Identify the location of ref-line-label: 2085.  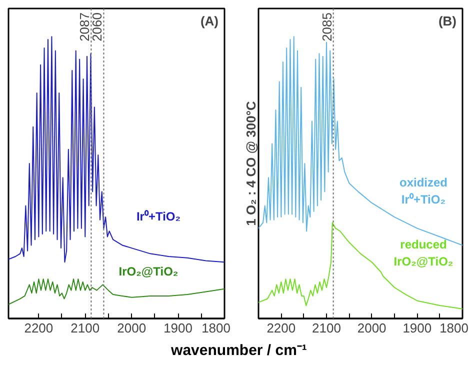
(326, 27).